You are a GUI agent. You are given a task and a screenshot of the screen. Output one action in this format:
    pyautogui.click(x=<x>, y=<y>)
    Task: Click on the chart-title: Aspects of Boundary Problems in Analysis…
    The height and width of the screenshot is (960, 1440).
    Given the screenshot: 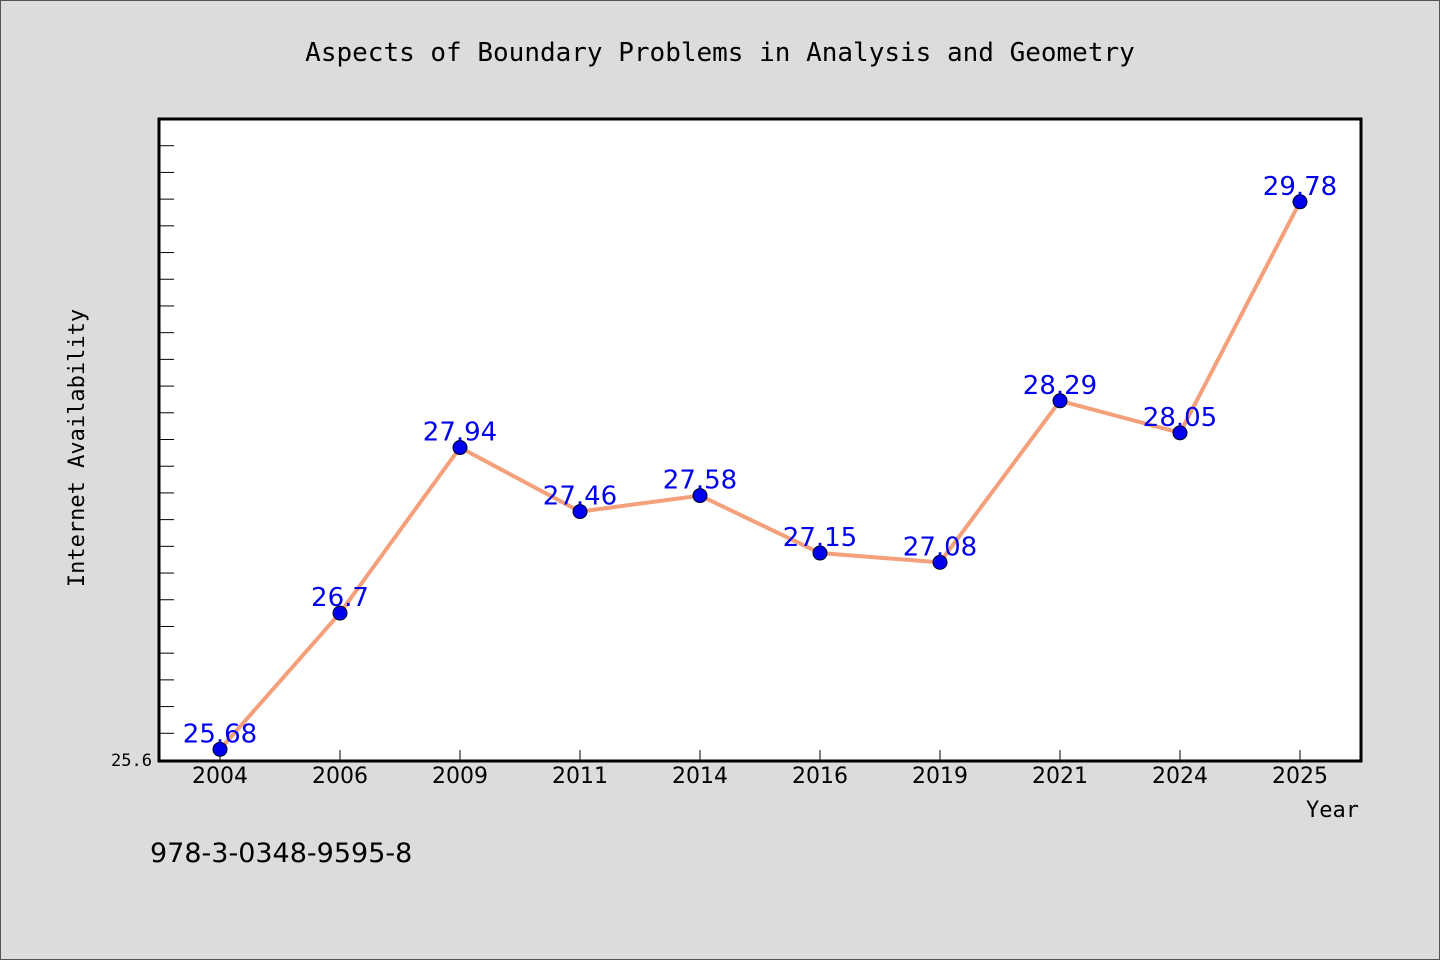 What is the action you would take?
    pyautogui.click(x=720, y=53)
    